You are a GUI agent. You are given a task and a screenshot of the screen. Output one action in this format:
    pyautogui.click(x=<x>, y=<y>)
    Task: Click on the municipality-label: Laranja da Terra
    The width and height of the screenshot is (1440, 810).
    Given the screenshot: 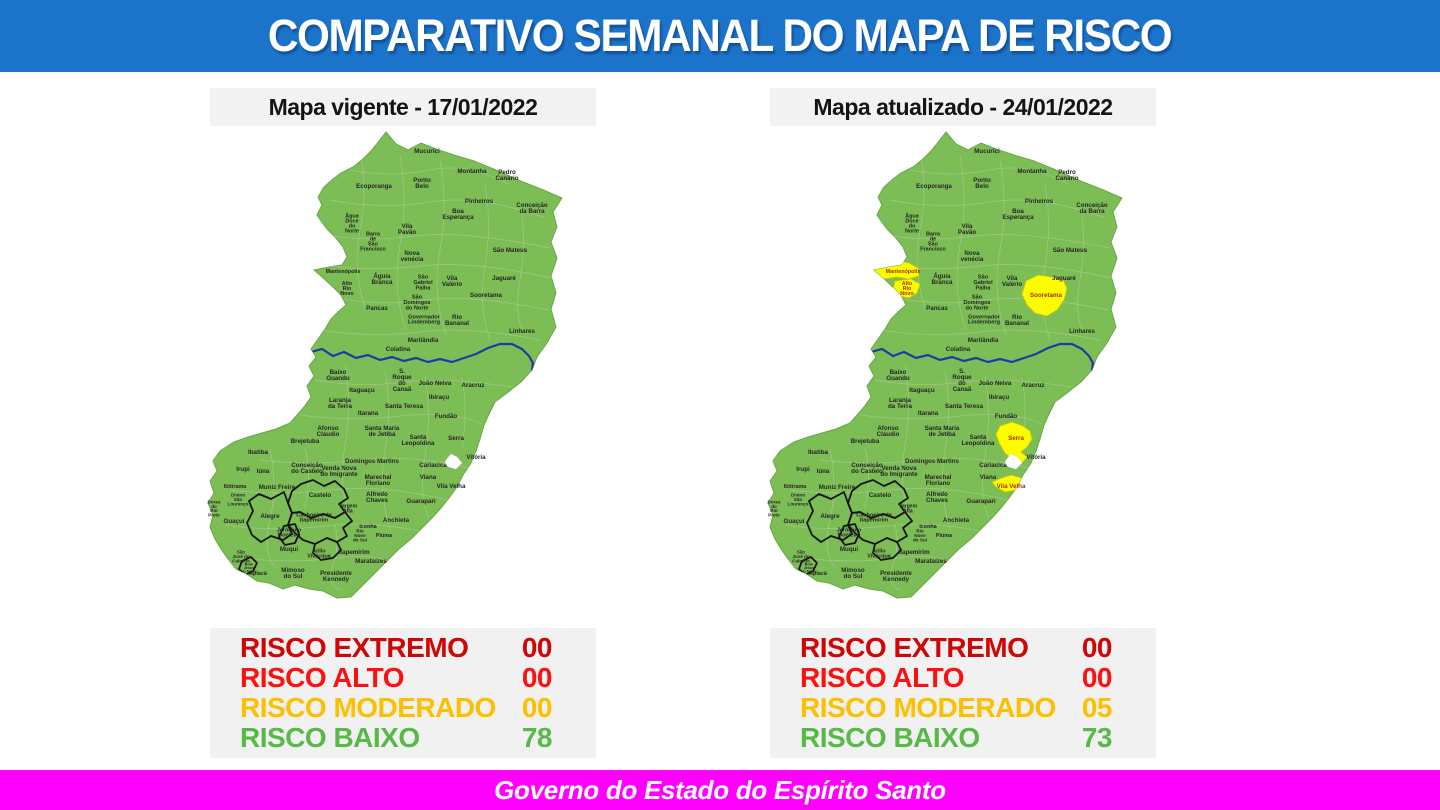 What is the action you would take?
    pyautogui.click(x=340, y=403)
    